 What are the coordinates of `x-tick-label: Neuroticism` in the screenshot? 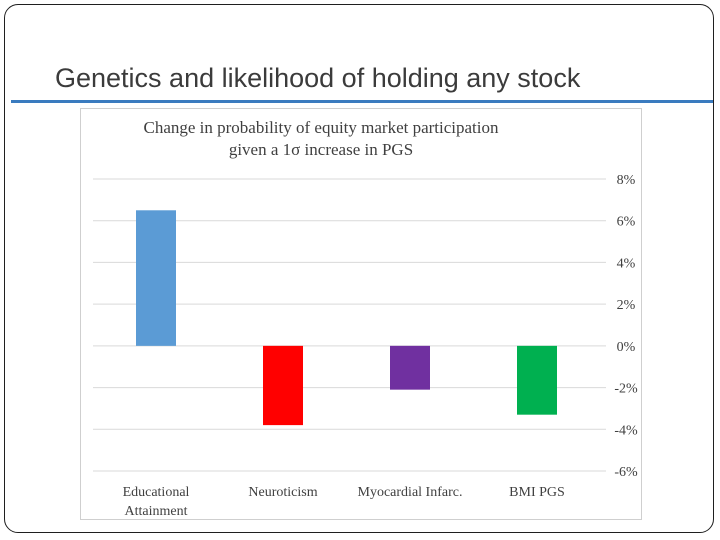 It's located at (282, 492).